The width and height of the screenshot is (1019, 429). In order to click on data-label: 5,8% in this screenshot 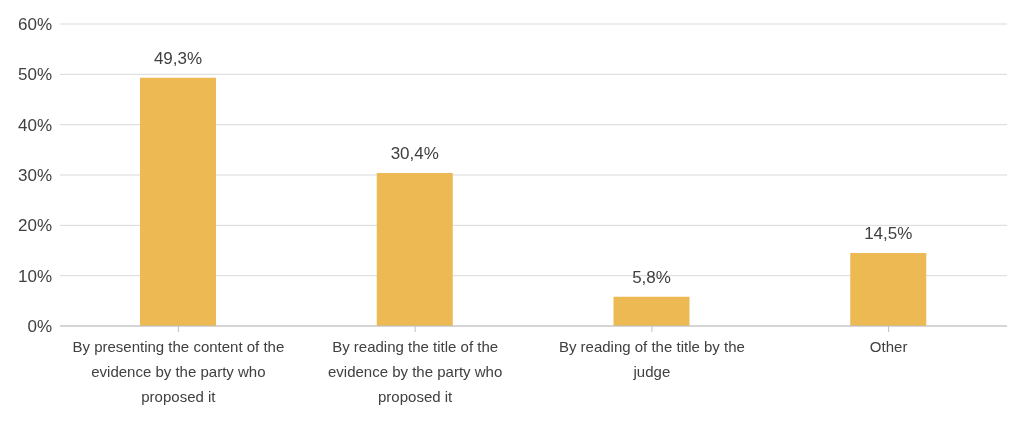, I will do `click(651, 277)`.